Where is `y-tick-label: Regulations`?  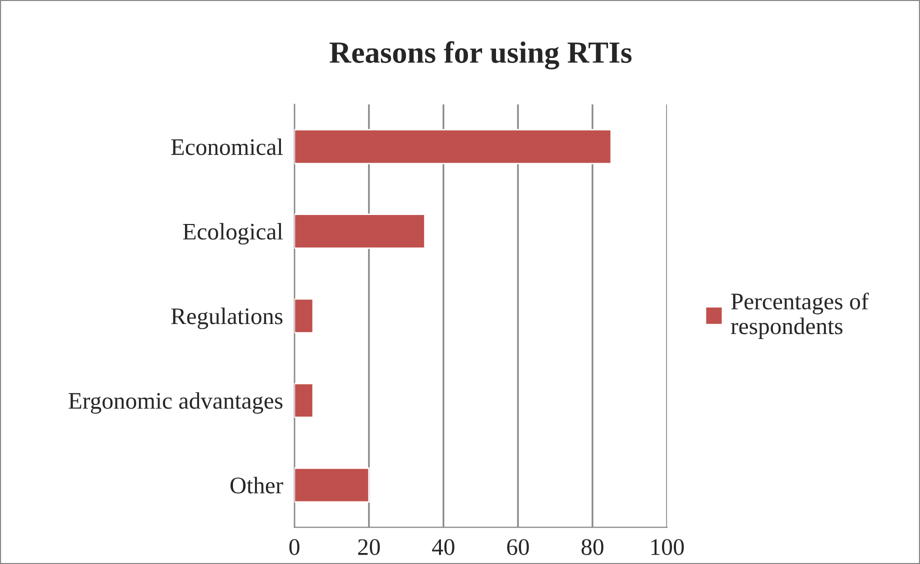 y-tick-label: Regulations is located at coordinates (226, 319).